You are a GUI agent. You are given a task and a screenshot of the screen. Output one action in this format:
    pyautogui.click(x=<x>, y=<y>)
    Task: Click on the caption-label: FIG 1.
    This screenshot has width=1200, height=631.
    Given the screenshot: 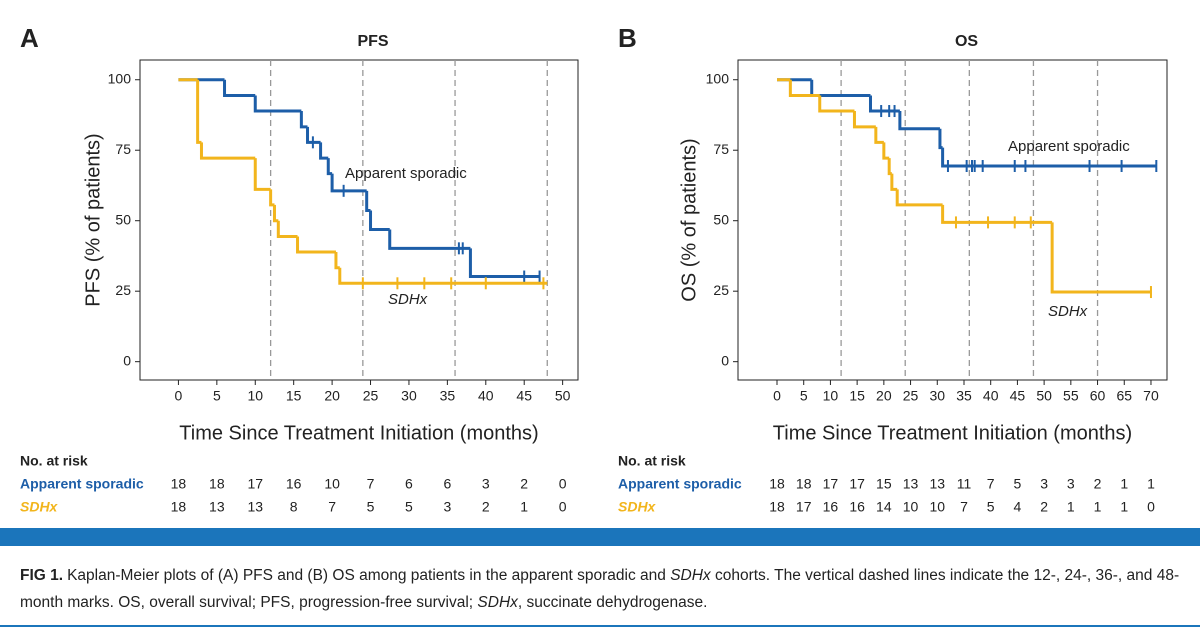 What is the action you would take?
    pyautogui.click(x=42, y=575)
    